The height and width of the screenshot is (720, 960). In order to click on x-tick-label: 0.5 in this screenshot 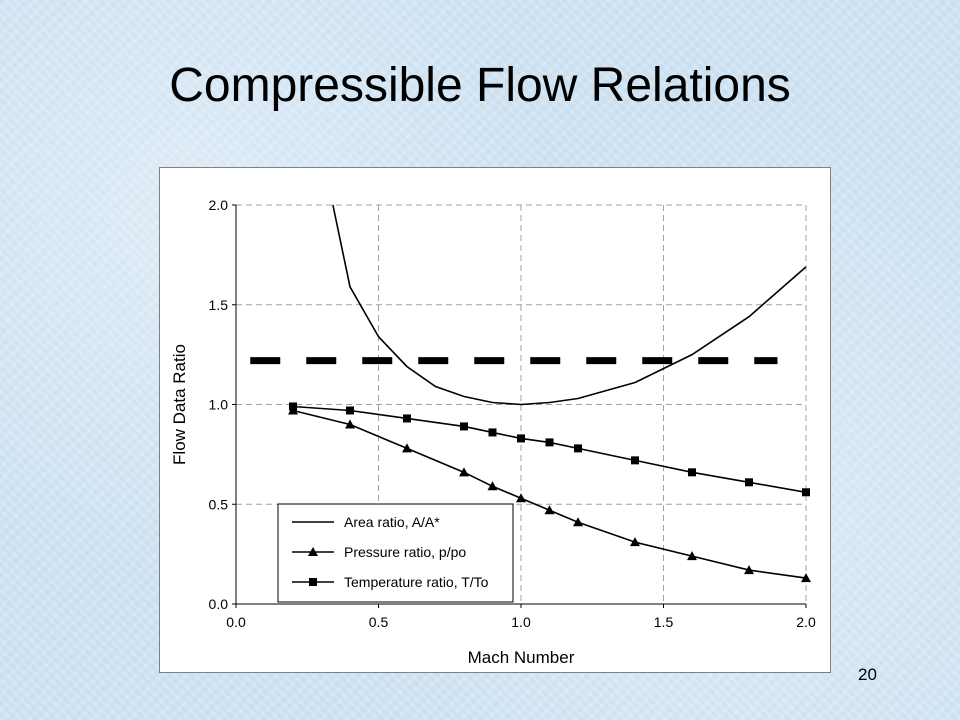, I will do `click(379, 622)`.